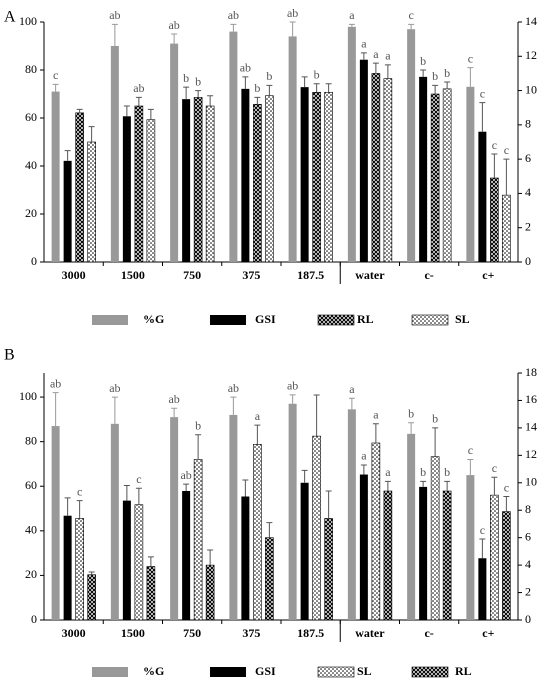 This screenshot has width=552, height=685. Describe the element at coordinates (364, 671) in the screenshot. I see `legend-label: SL` at that location.